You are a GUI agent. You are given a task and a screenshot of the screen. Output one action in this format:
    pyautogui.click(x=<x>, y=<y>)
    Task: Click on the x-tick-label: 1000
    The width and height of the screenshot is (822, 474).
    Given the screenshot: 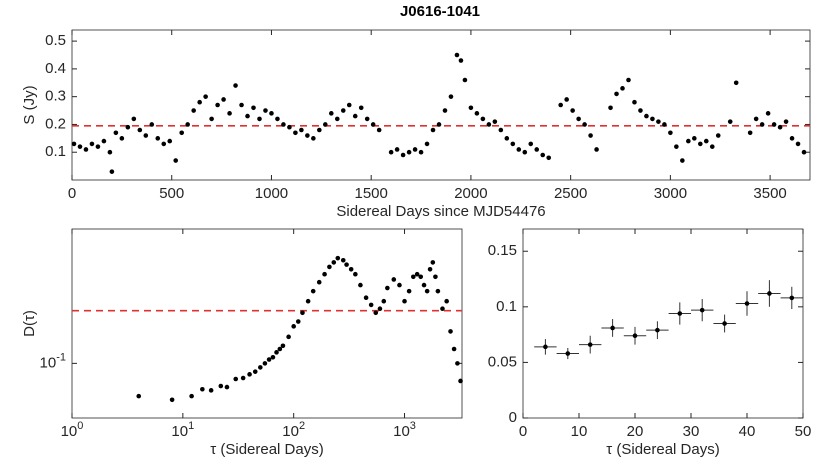 What is the action you would take?
    pyautogui.click(x=271, y=193)
    